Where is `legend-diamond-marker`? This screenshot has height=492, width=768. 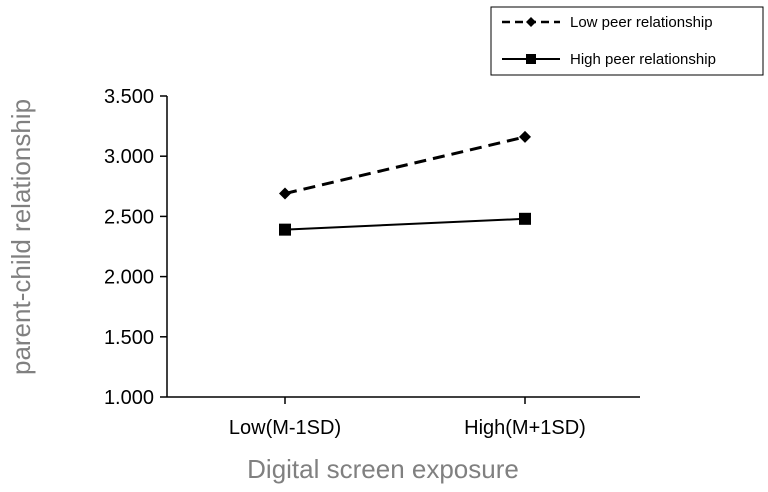
legend-diamond-marker is located at coordinates (531, 22).